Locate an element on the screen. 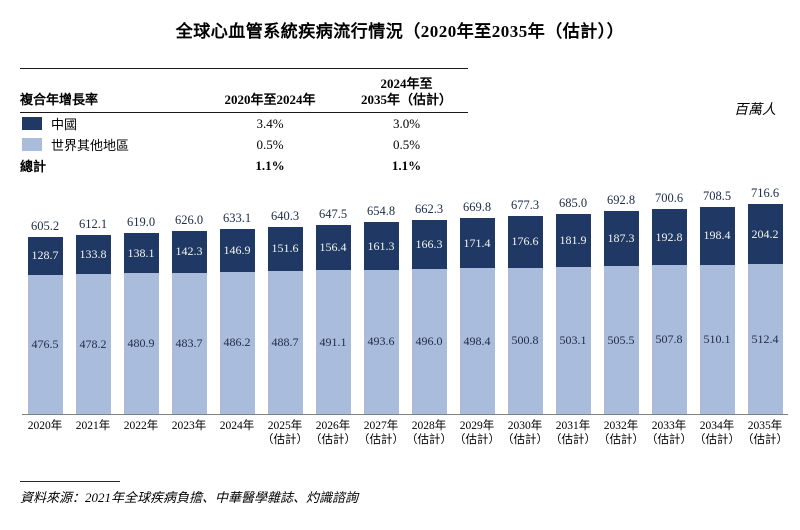  x-axis-label: 2028年 （估計） is located at coordinates (429, 433).